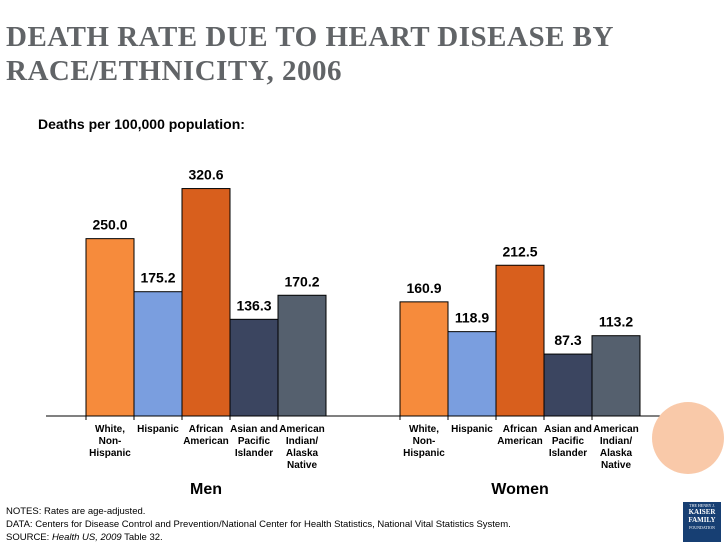  What do you see at coordinates (109, 225) in the screenshot?
I see `data-label: 250.0` at bounding box center [109, 225].